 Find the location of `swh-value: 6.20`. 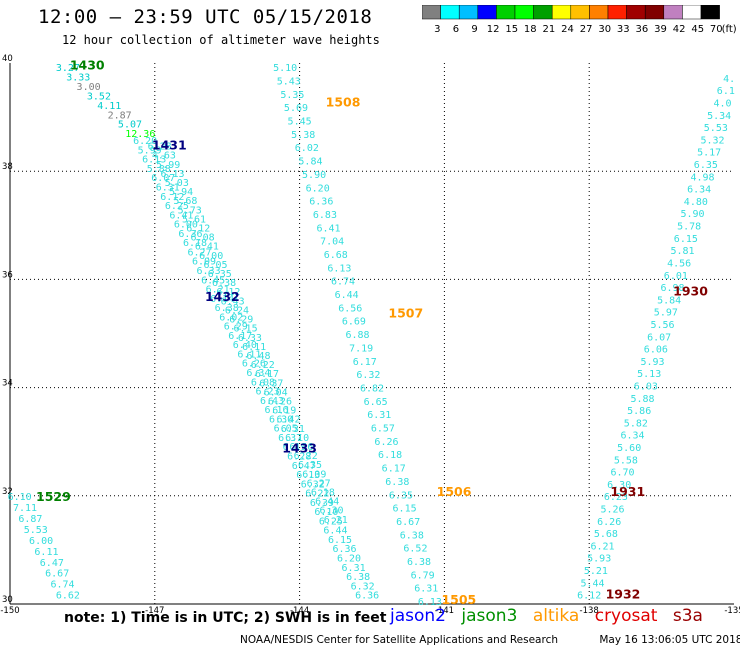

swh-value: 6.20 is located at coordinates (145, 141).